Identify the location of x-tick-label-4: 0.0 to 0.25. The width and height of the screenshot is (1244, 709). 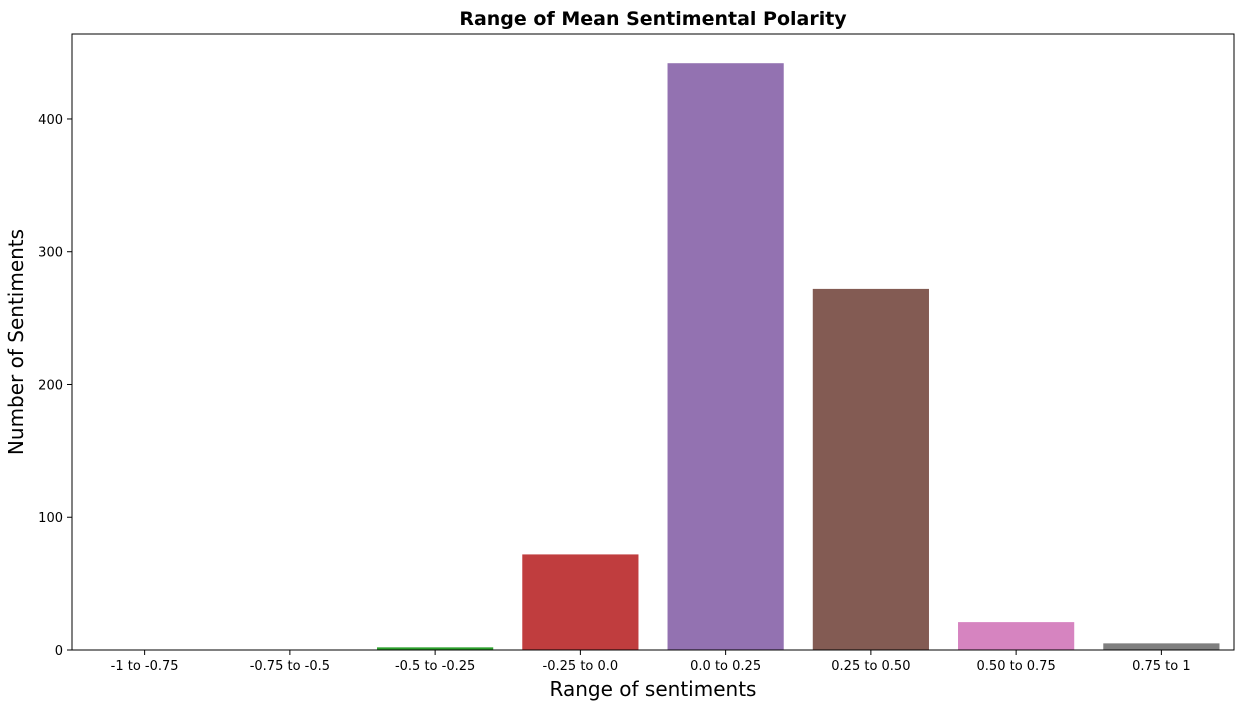
(725, 666).